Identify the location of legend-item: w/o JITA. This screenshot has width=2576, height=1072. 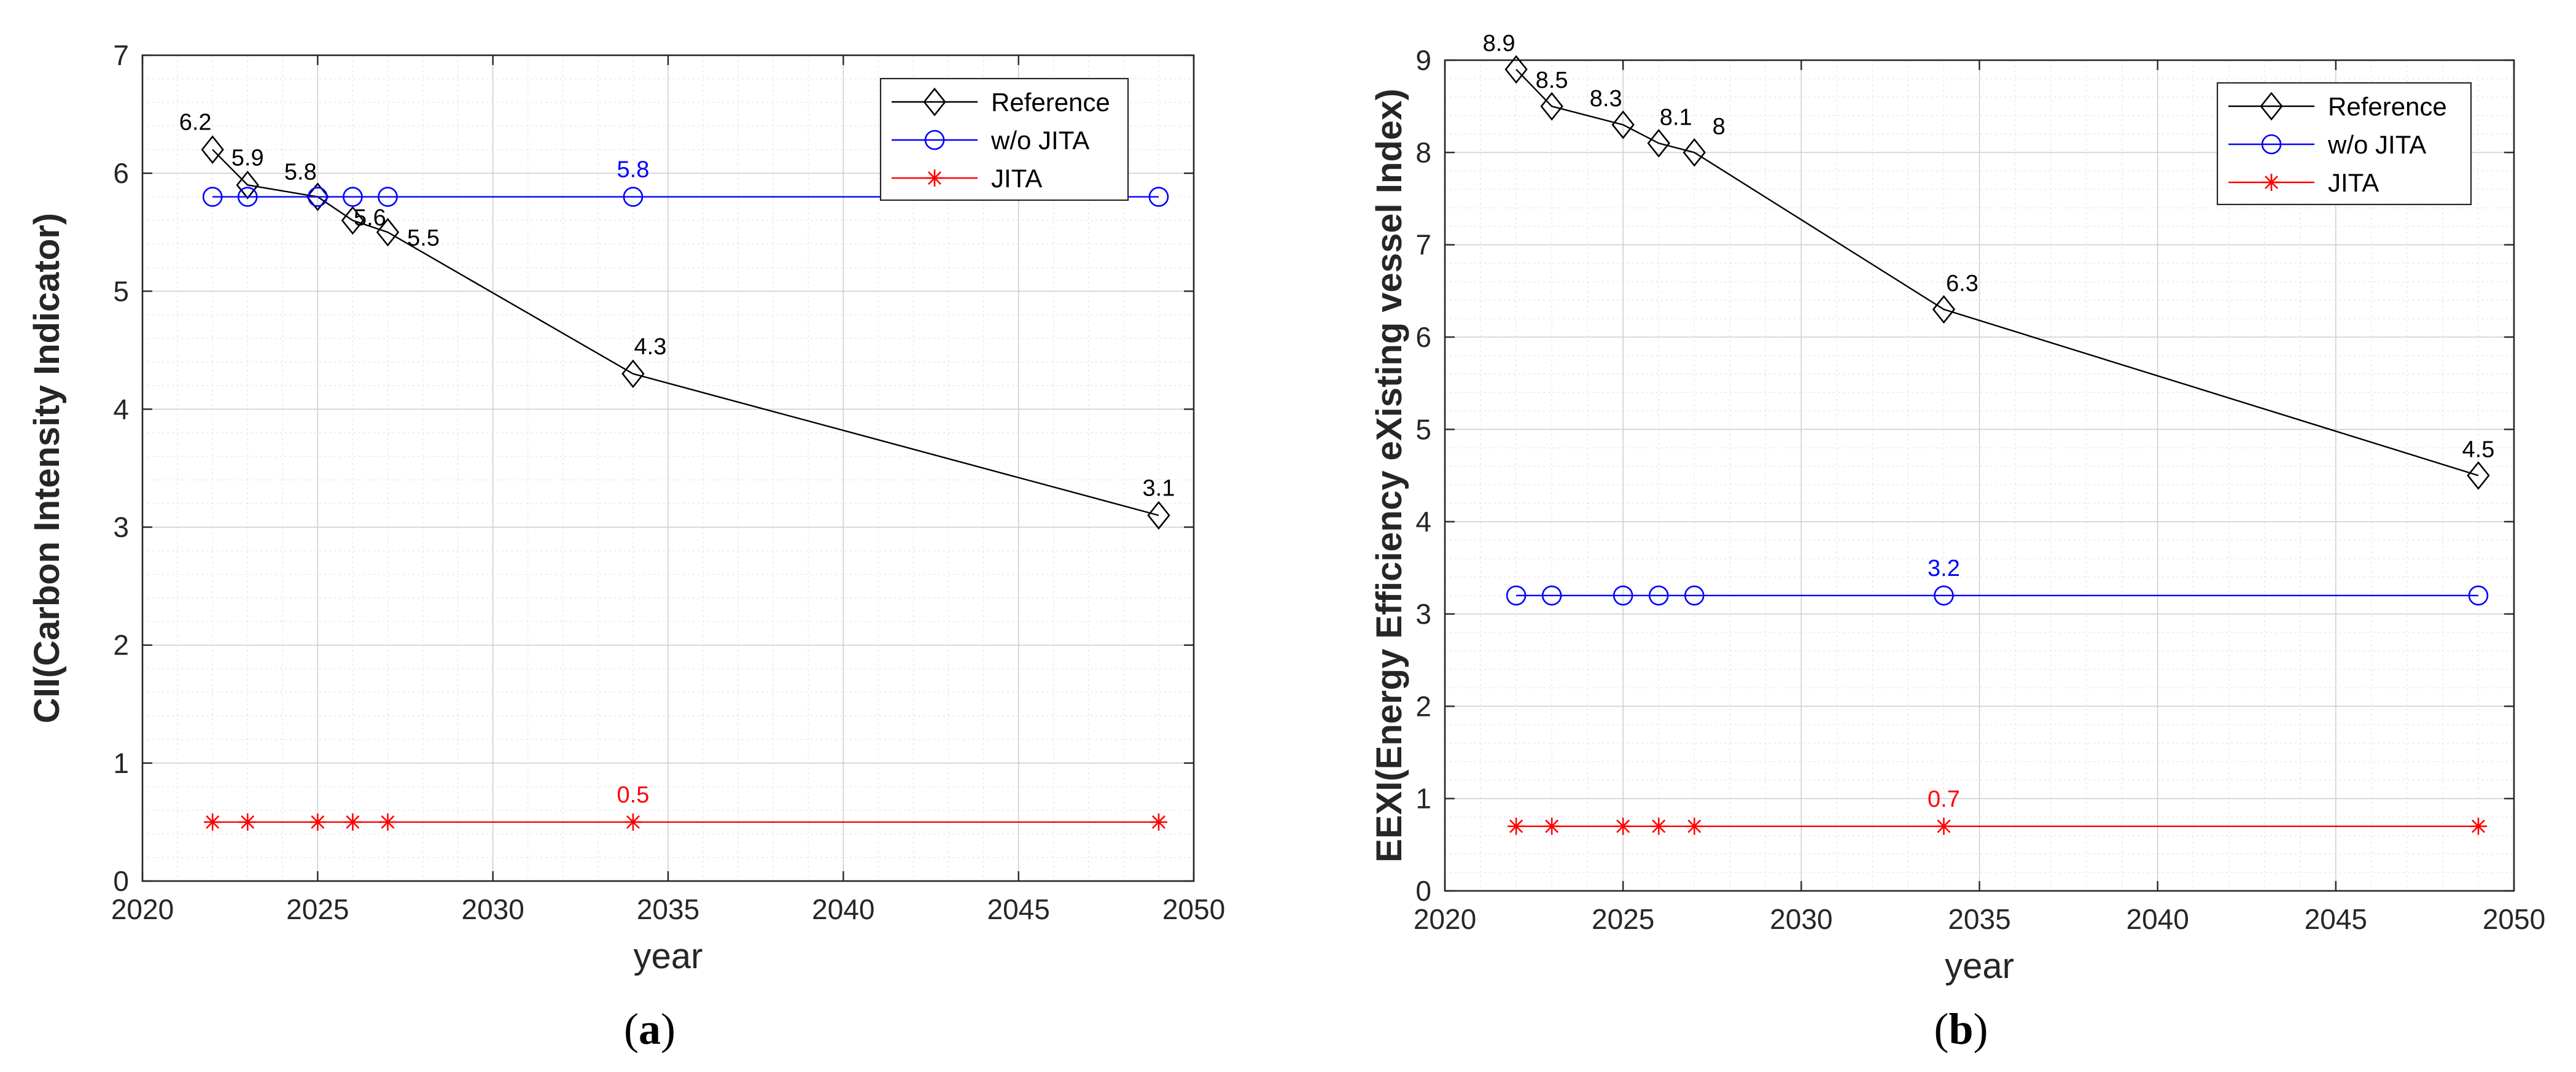
(990, 141).